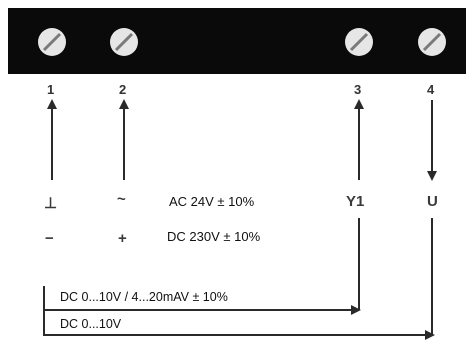 The width and height of the screenshot is (472, 349). What do you see at coordinates (144, 297) in the screenshot?
I see `signal-line-label-1: DC 0...10V / 4...20mAV ± 10%` at bounding box center [144, 297].